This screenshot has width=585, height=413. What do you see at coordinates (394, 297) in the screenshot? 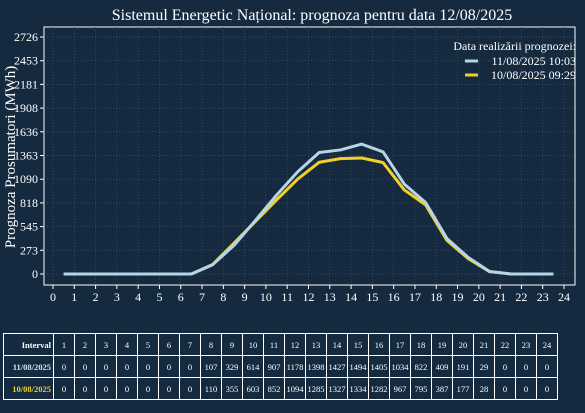
I see `x-tick-label: 16` at bounding box center [394, 297].